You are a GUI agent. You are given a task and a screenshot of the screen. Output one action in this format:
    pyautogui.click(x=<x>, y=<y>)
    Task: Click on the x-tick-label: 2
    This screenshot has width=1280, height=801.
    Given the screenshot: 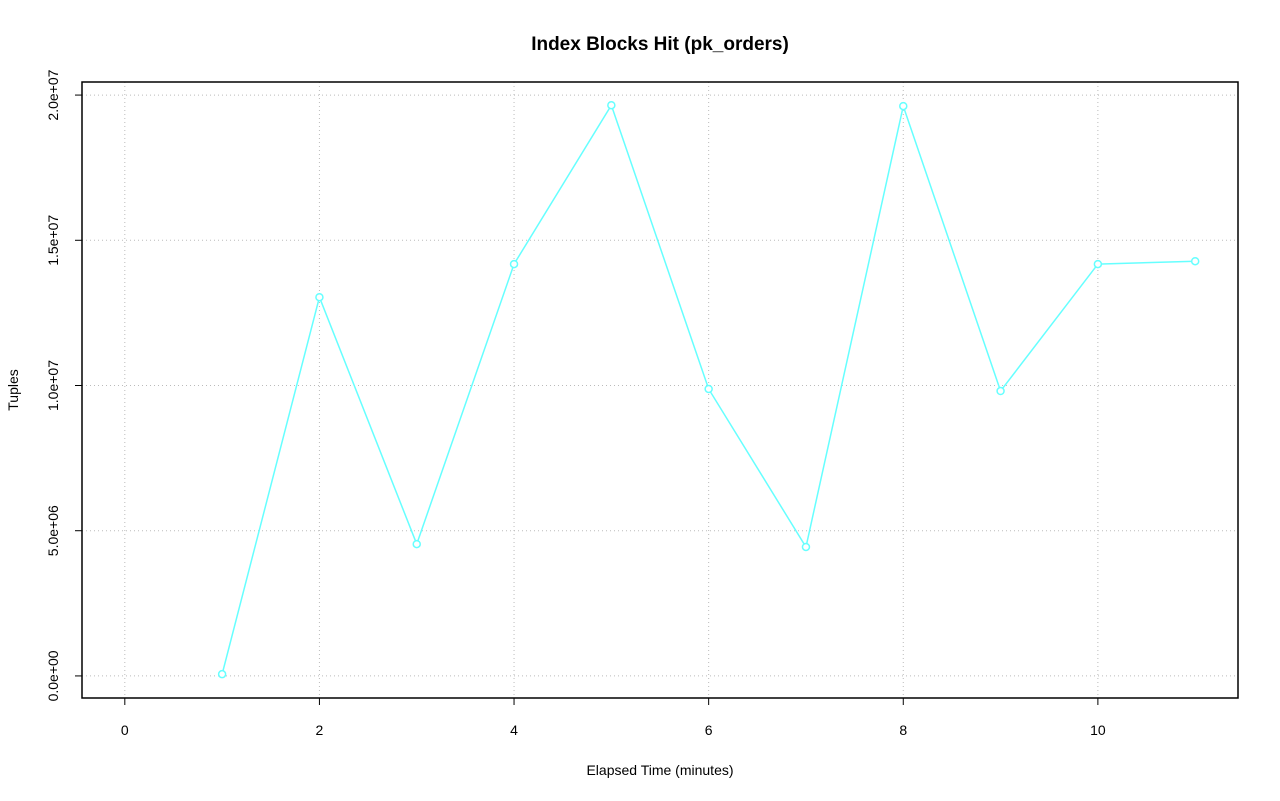 What is the action you would take?
    pyautogui.click(x=320, y=730)
    